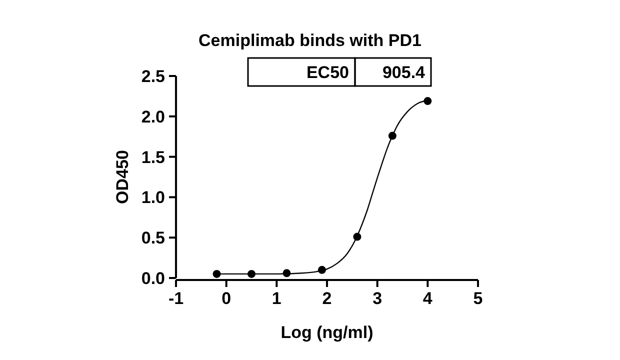 This screenshot has width=620, height=360. What do you see at coordinates (153, 278) in the screenshot?
I see `y-tick-label: 0.0` at bounding box center [153, 278].